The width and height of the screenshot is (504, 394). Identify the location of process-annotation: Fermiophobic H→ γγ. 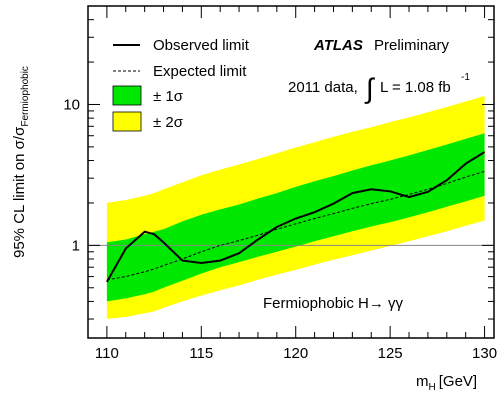
(333, 303).